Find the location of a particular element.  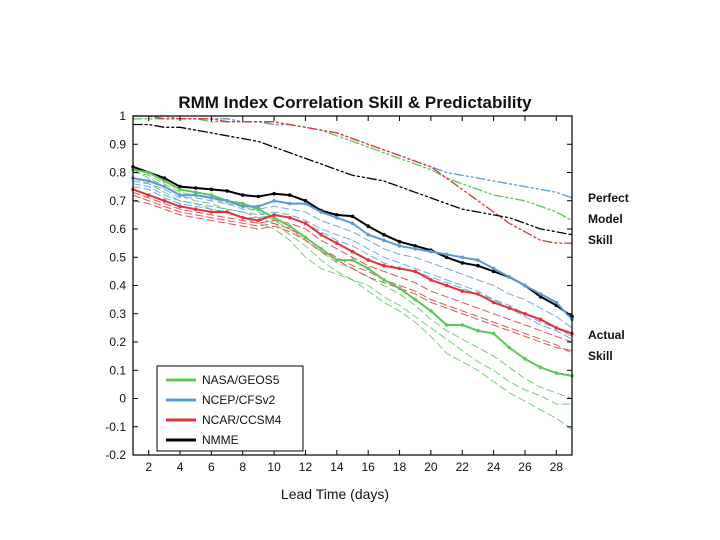

y-tick-label: 0.3 is located at coordinates (117, 314).